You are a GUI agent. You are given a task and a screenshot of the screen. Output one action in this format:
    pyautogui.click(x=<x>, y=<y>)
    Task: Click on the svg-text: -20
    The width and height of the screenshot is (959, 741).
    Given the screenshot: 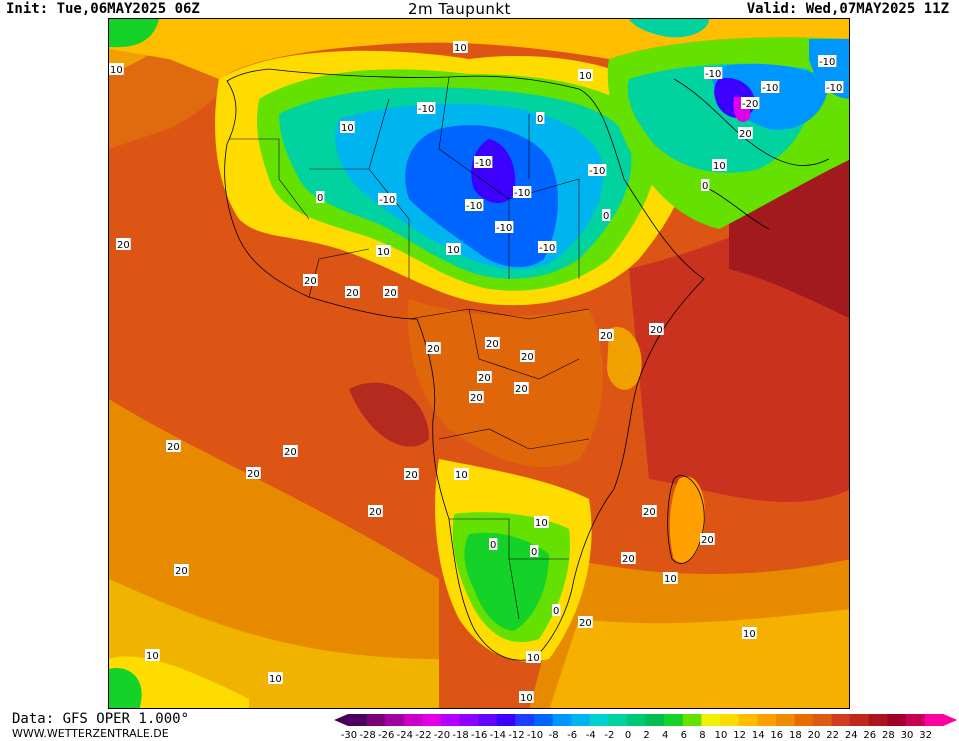 What is the action you would take?
    pyautogui.click(x=750, y=104)
    